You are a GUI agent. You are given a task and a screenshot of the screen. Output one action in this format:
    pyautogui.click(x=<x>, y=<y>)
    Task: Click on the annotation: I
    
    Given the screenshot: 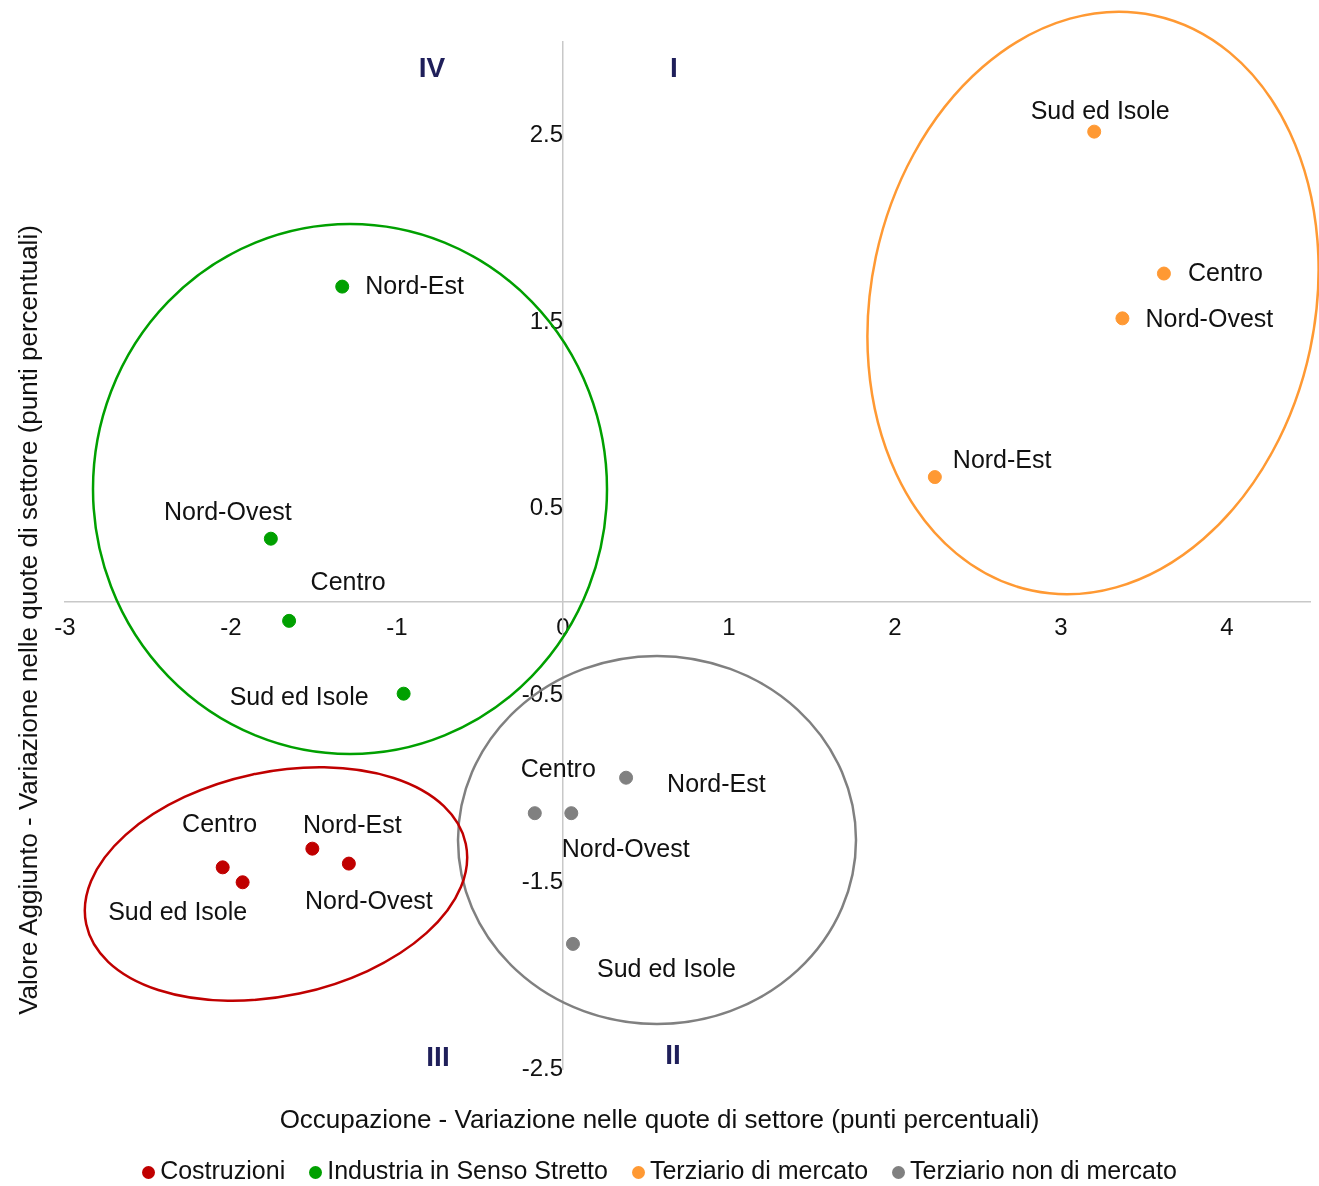 What is the action you would take?
    pyautogui.click(x=674, y=67)
    